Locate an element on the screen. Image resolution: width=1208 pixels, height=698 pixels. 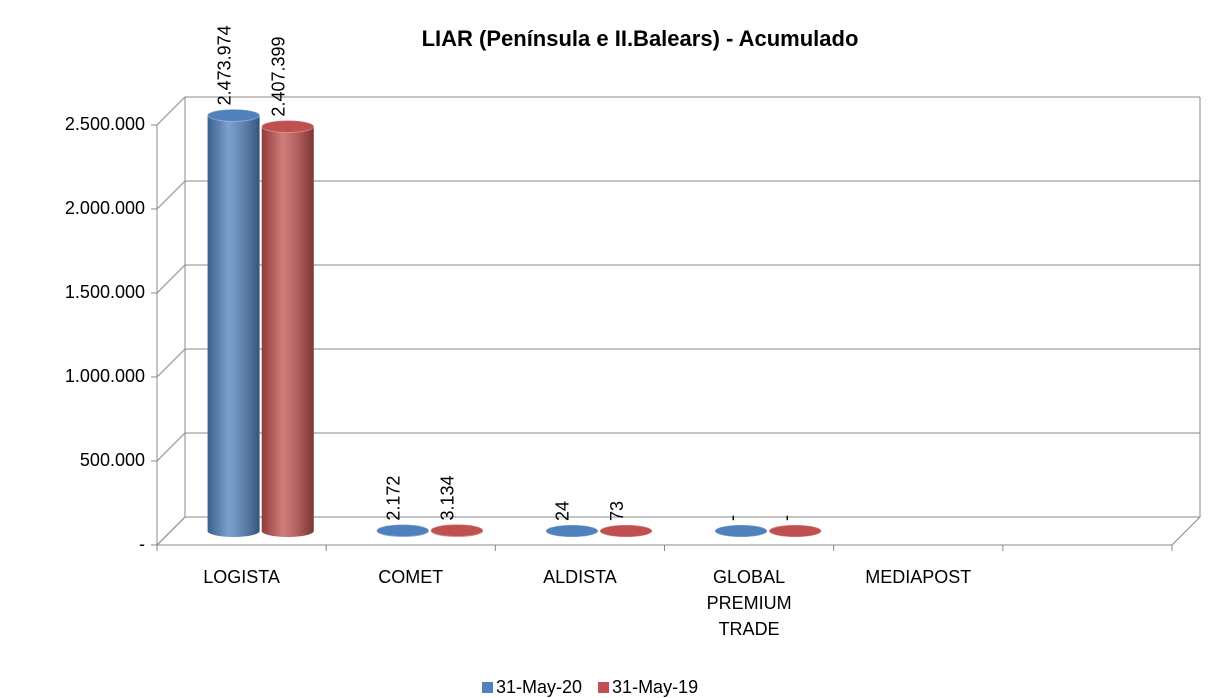
value-label: 2.473.974 is located at coordinates (224, 65).